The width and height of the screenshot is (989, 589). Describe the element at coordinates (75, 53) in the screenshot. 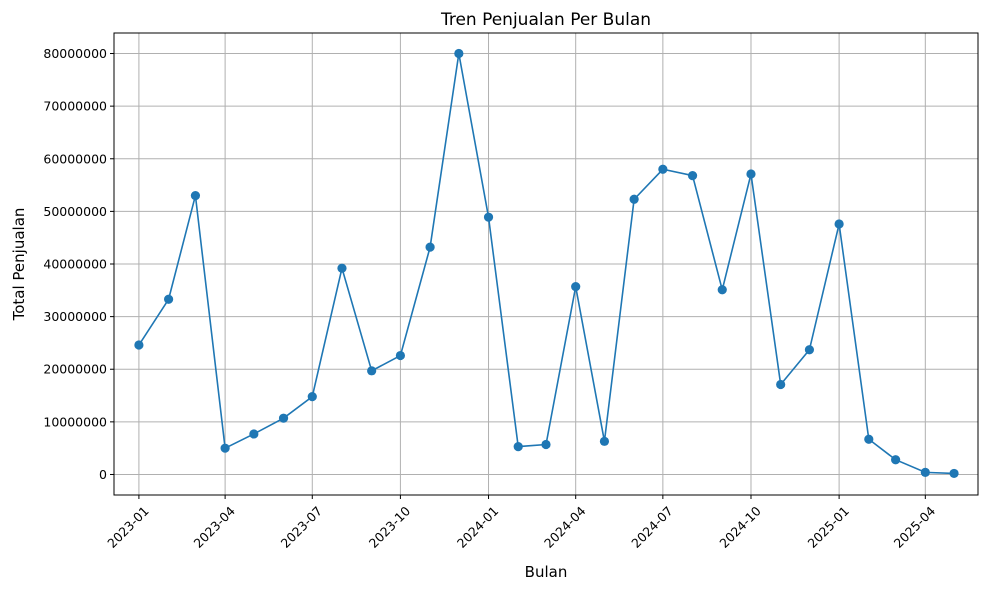

I see `y-tick-label: 80000000` at that location.